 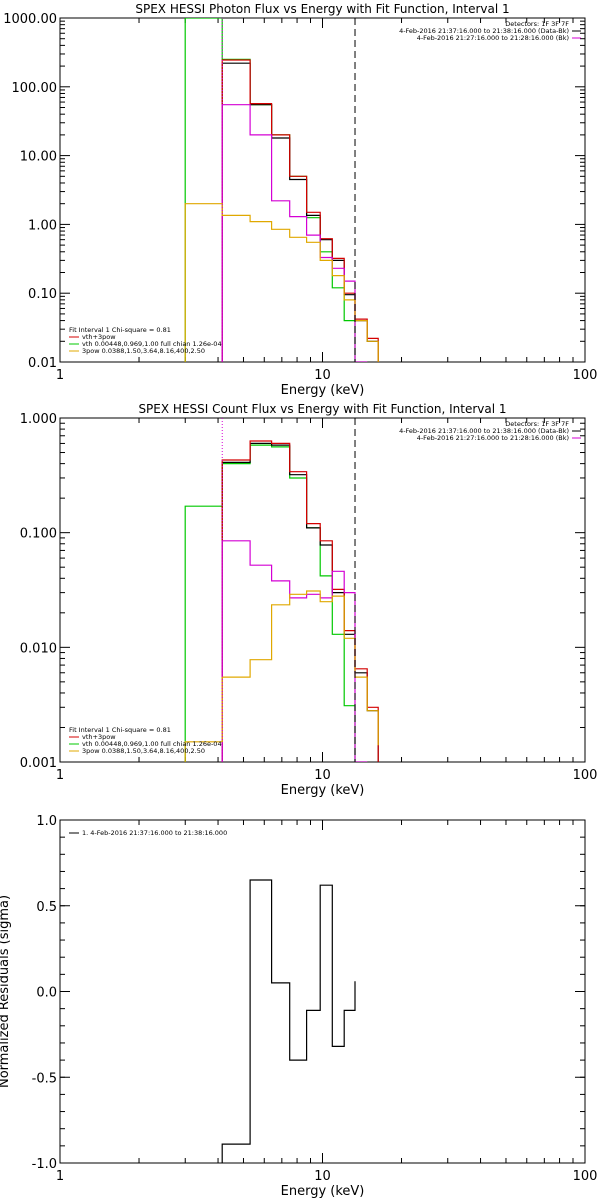 What do you see at coordinates (38, 648) in the screenshot?
I see `y-tick-label: 0.010` at bounding box center [38, 648].